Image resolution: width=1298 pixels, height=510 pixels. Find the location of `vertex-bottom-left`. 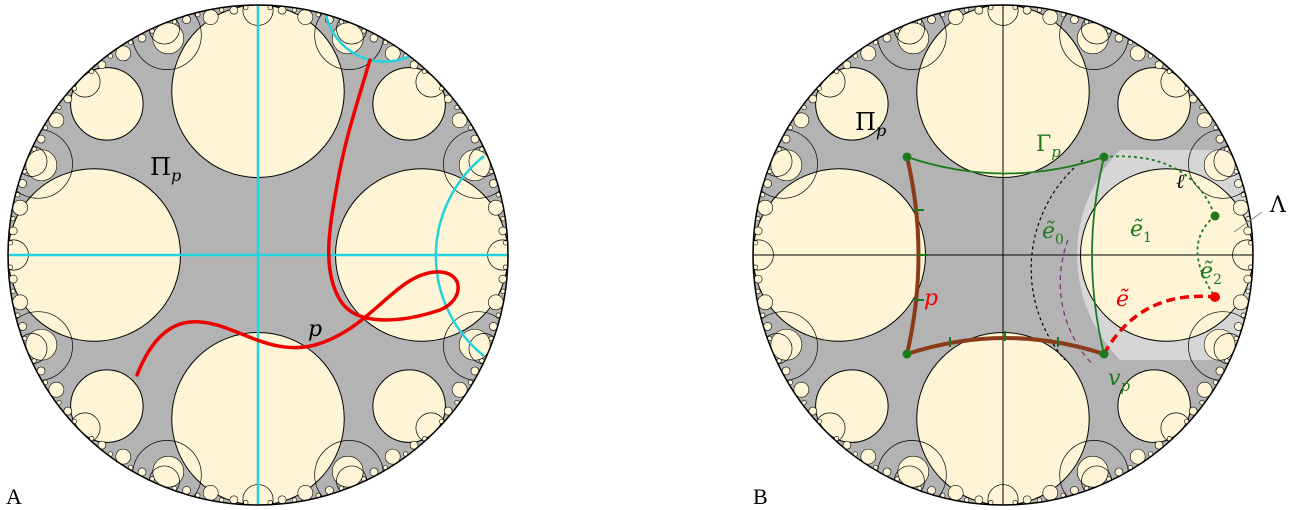

vertex-bottom-left is located at coordinates (907, 354).